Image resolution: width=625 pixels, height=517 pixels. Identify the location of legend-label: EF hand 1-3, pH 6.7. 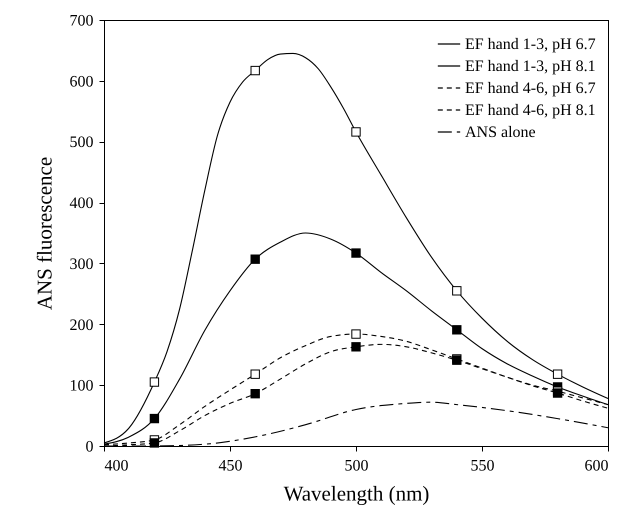
(530, 44).